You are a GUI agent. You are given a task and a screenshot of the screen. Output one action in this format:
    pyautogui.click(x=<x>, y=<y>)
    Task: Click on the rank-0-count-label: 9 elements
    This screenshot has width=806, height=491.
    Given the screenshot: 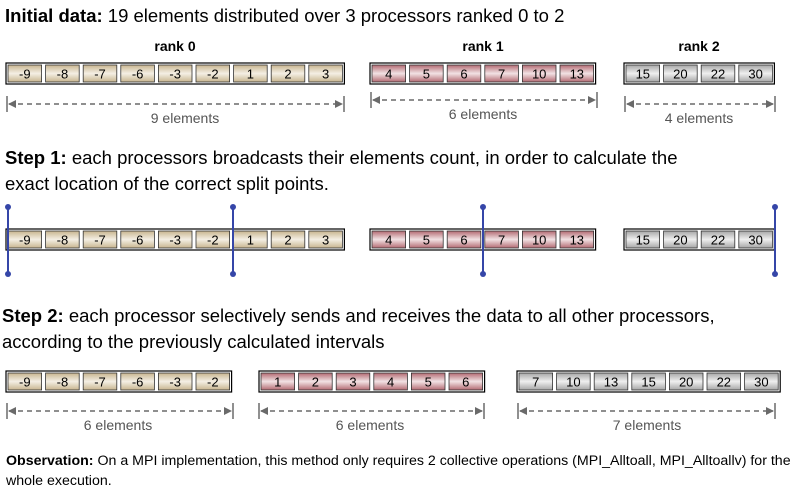 What is the action you would take?
    pyautogui.click(x=185, y=118)
    